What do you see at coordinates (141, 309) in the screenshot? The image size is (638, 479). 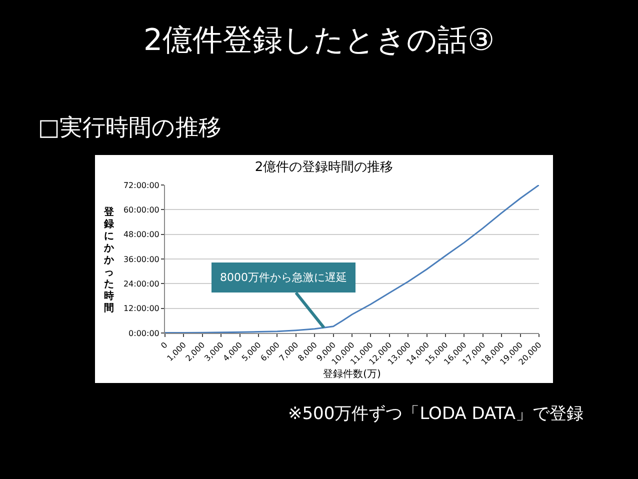 I see `y-tick-label: 12:00:00` at bounding box center [141, 309].